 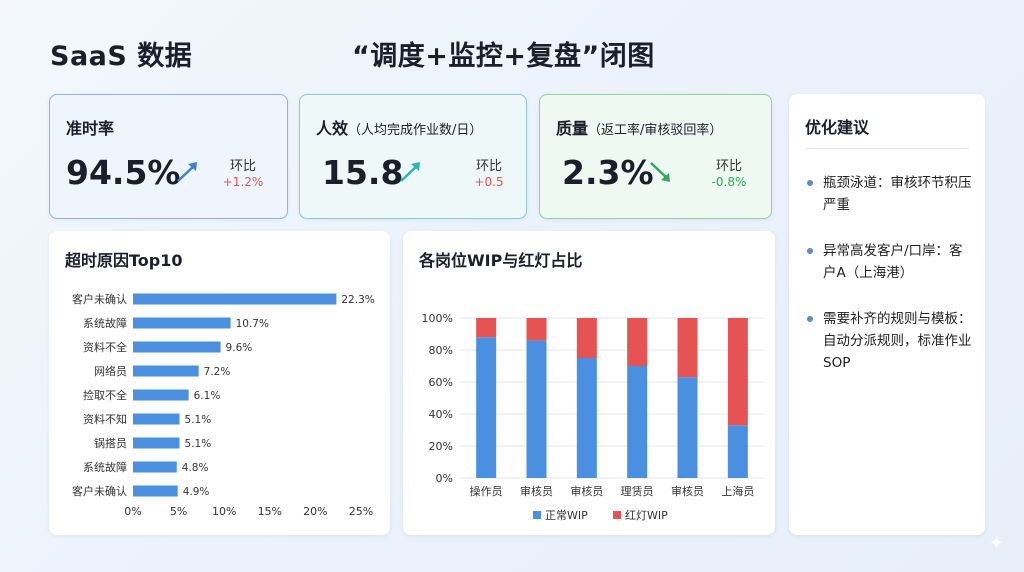 What do you see at coordinates (110, 443) in the screenshot?
I see `category-label: 锅搭员` at bounding box center [110, 443].